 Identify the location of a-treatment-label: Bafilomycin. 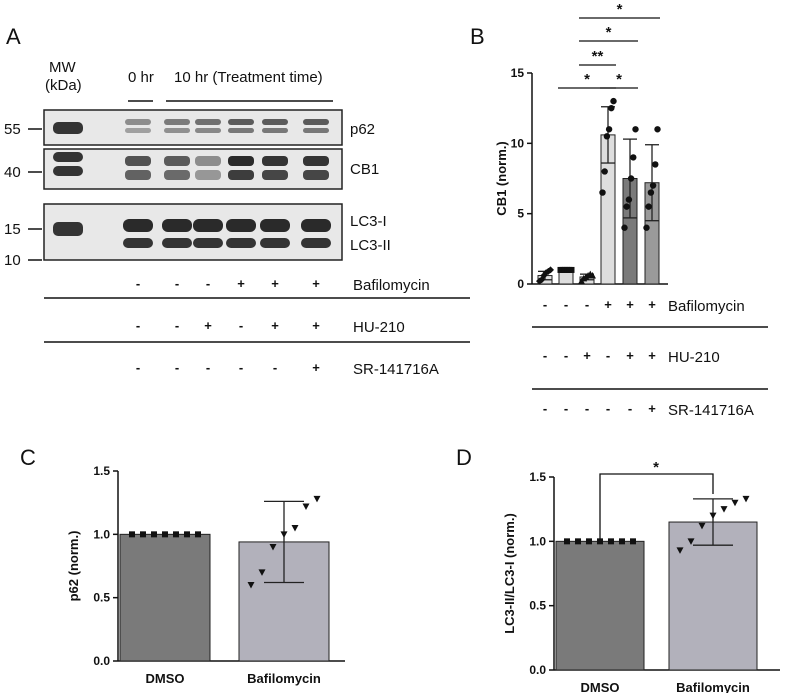
(391, 285).